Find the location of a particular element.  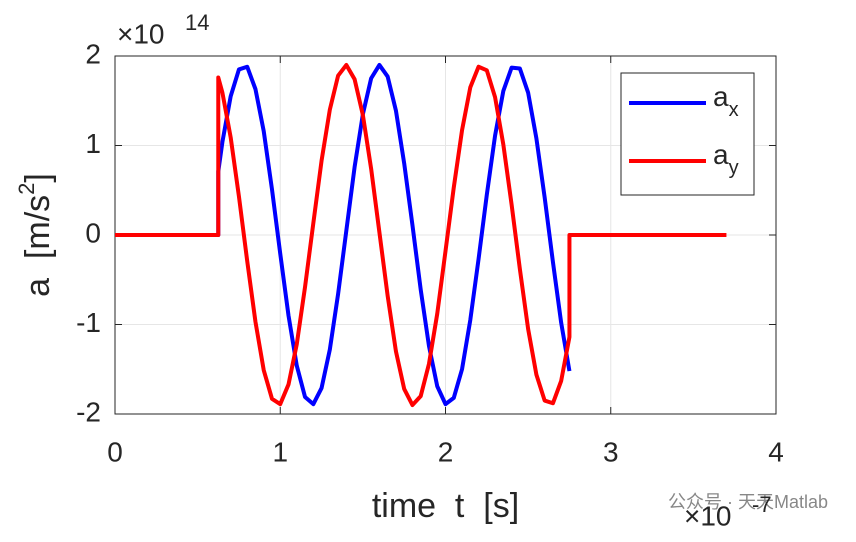

y-axis-label-part: ] is located at coordinates (38, 177).